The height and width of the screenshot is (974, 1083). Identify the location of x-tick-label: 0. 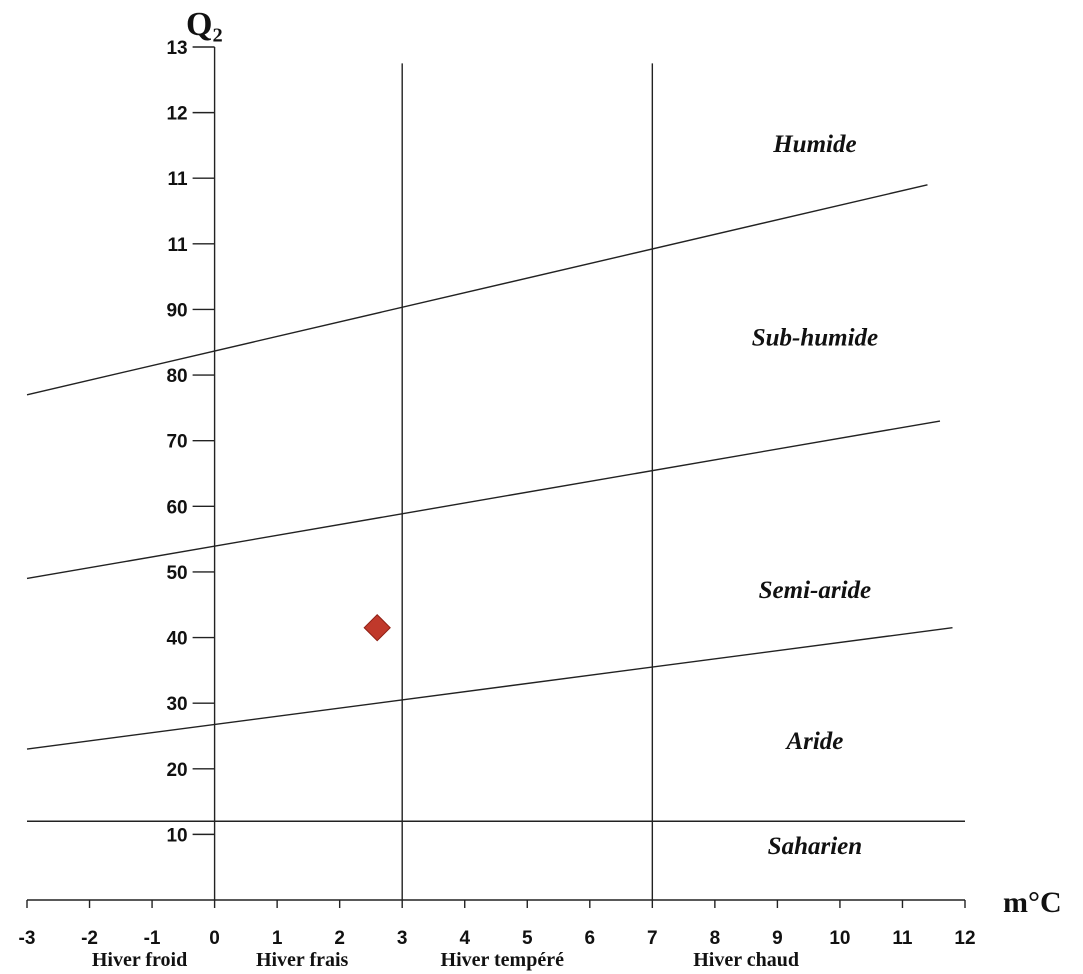
(214, 938).